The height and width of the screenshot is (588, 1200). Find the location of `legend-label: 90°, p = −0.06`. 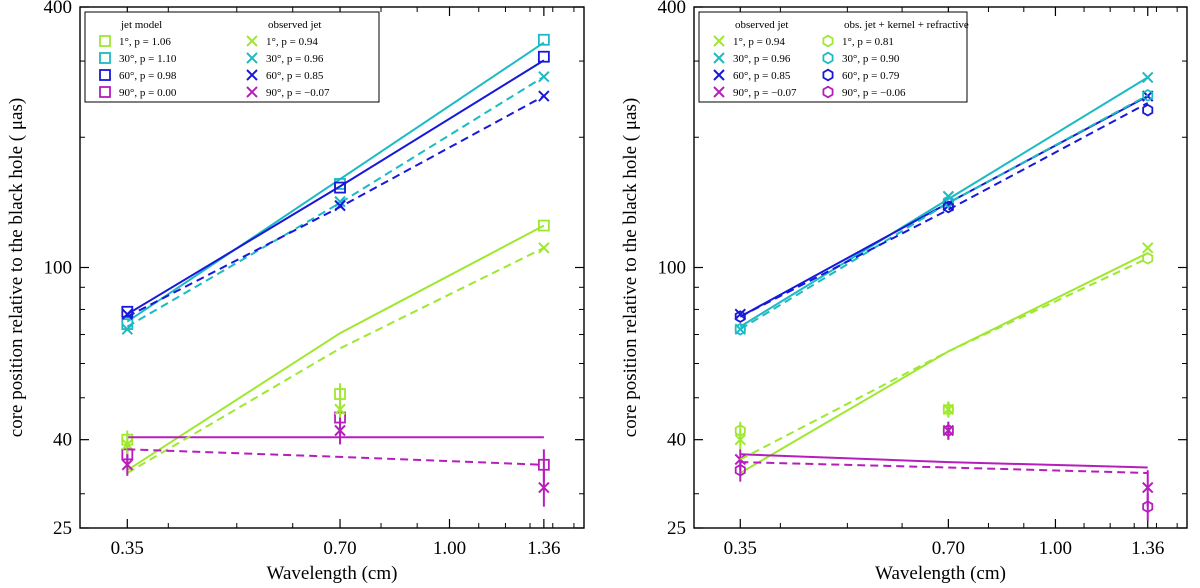

legend-label: 90°, p = −0.06 is located at coordinates (874, 93).